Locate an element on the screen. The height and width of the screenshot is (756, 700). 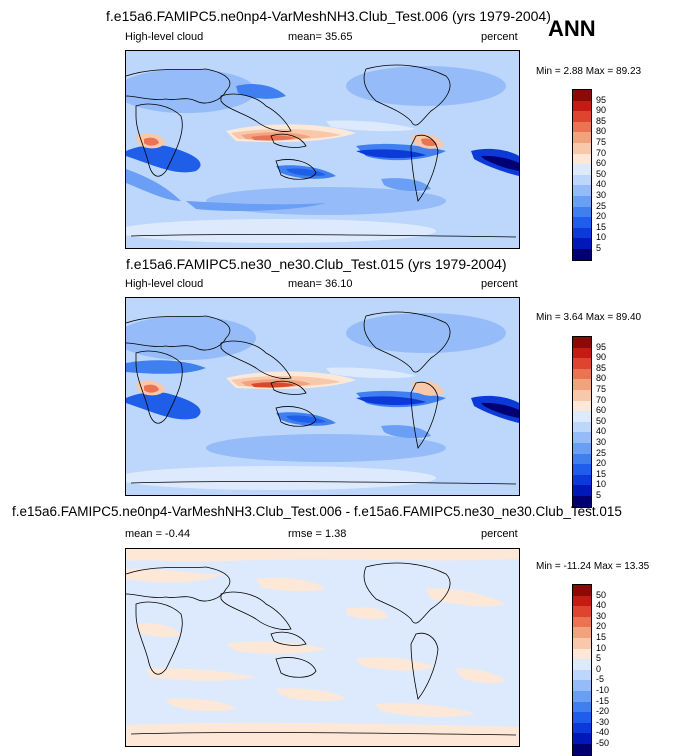
panel2-tick: 15 is located at coordinates (601, 474).